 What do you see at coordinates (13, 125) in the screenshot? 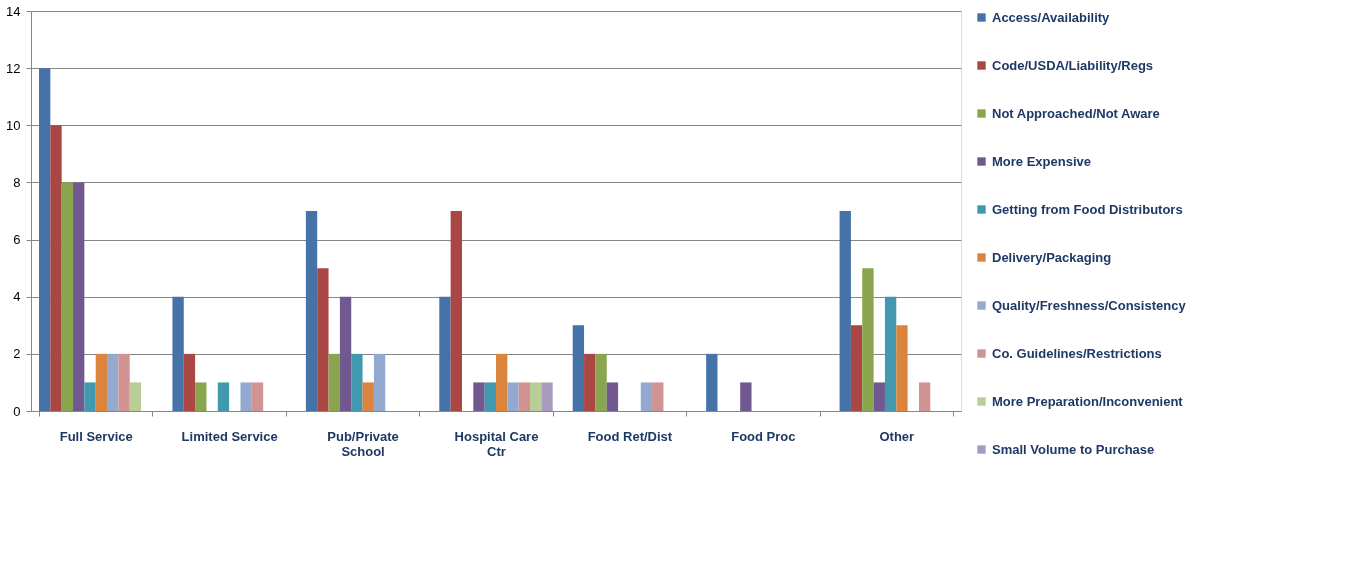
I see `y-tick-label: 10` at bounding box center [13, 125].